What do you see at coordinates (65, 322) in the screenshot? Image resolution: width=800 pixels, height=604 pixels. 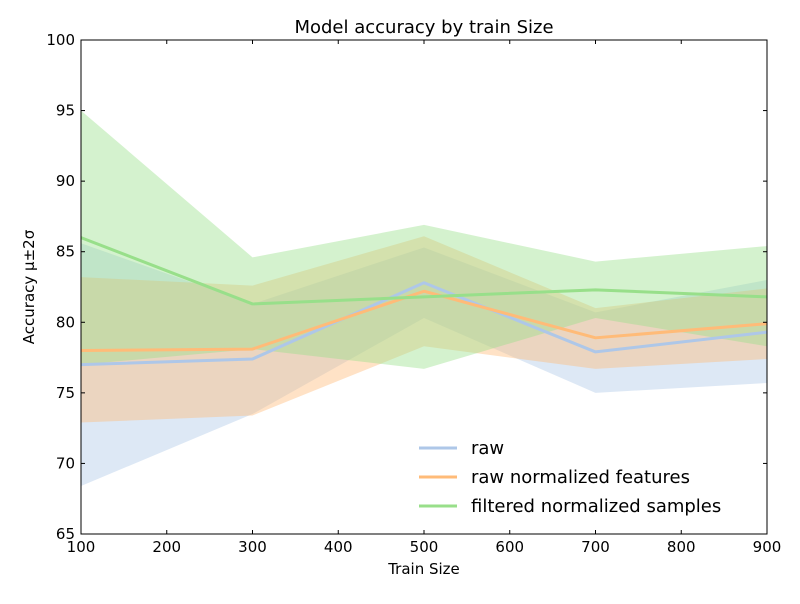 I see `y-tick-label: 80` at bounding box center [65, 322].